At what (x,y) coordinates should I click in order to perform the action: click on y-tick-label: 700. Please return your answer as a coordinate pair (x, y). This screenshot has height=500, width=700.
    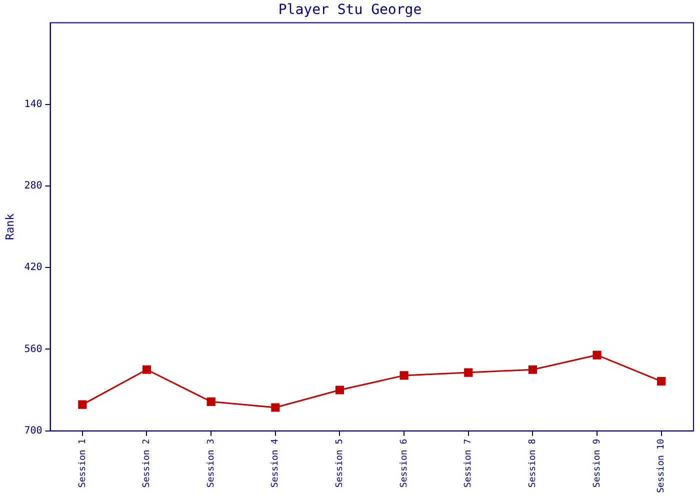
    Looking at the image, I should click on (33, 430).